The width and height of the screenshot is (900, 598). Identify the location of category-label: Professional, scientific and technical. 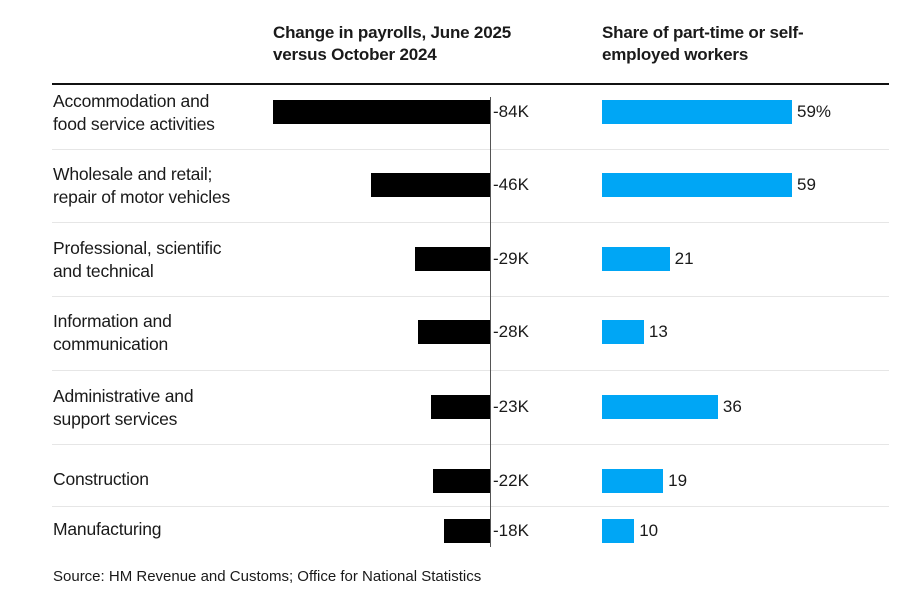
(137, 260).